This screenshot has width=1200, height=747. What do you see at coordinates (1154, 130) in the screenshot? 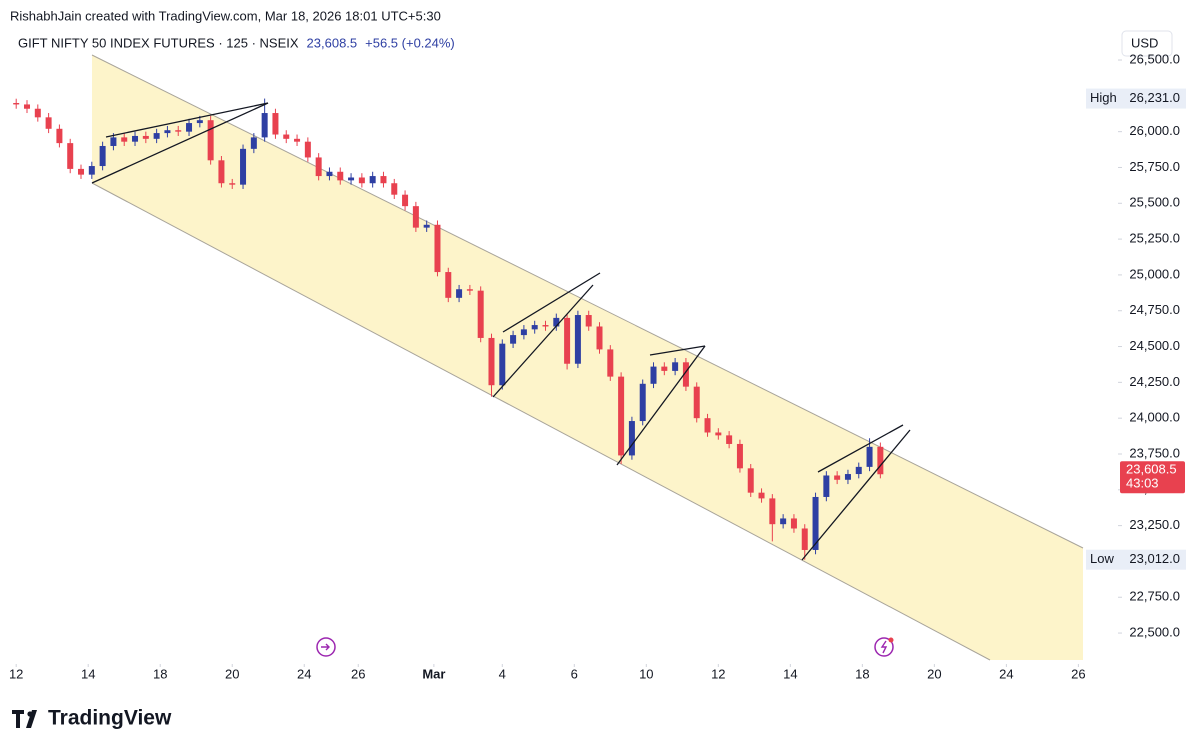
I see `y-tick-label: 26,000.0` at bounding box center [1154, 130].